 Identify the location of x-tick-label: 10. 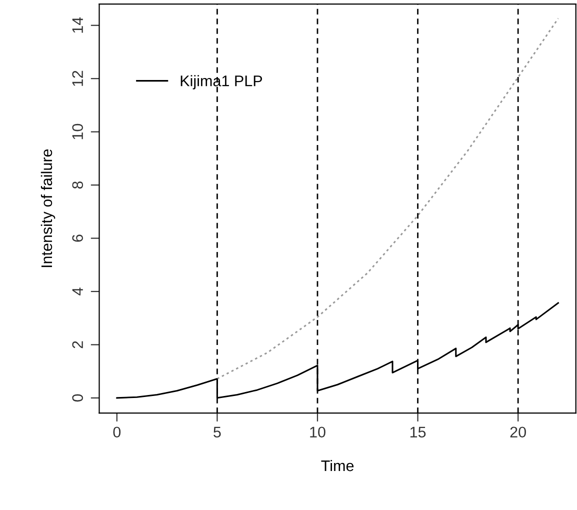
(318, 432).